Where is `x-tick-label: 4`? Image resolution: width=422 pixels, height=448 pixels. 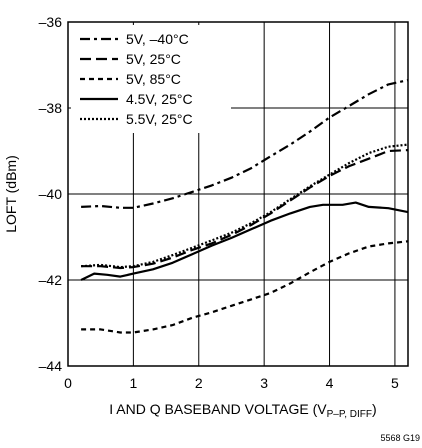
x-tick-label: 4 is located at coordinates (330, 383).